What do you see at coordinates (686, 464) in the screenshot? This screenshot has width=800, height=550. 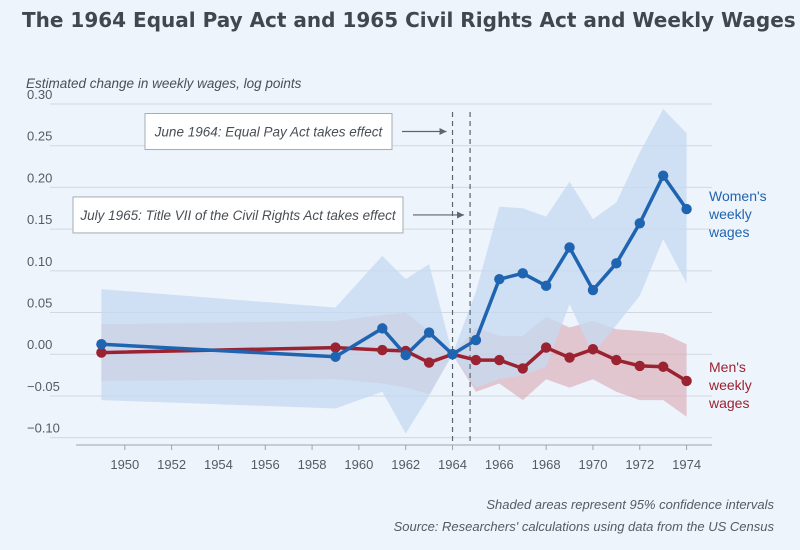 I see `x-tick-label: 1974` at bounding box center [686, 464].